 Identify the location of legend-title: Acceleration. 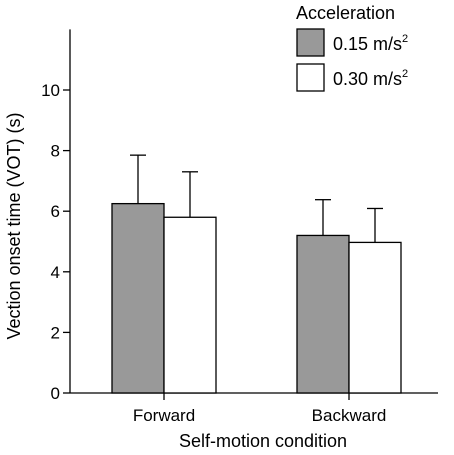
(345, 13).